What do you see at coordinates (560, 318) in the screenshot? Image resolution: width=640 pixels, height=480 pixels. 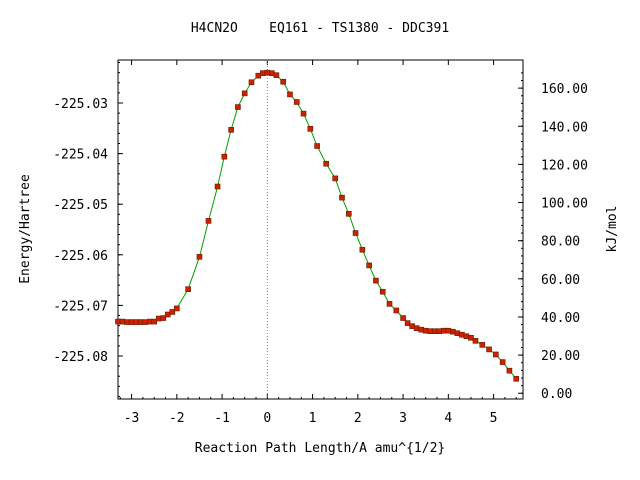 I see `y2-tick-label: 40.00` at bounding box center [560, 318].